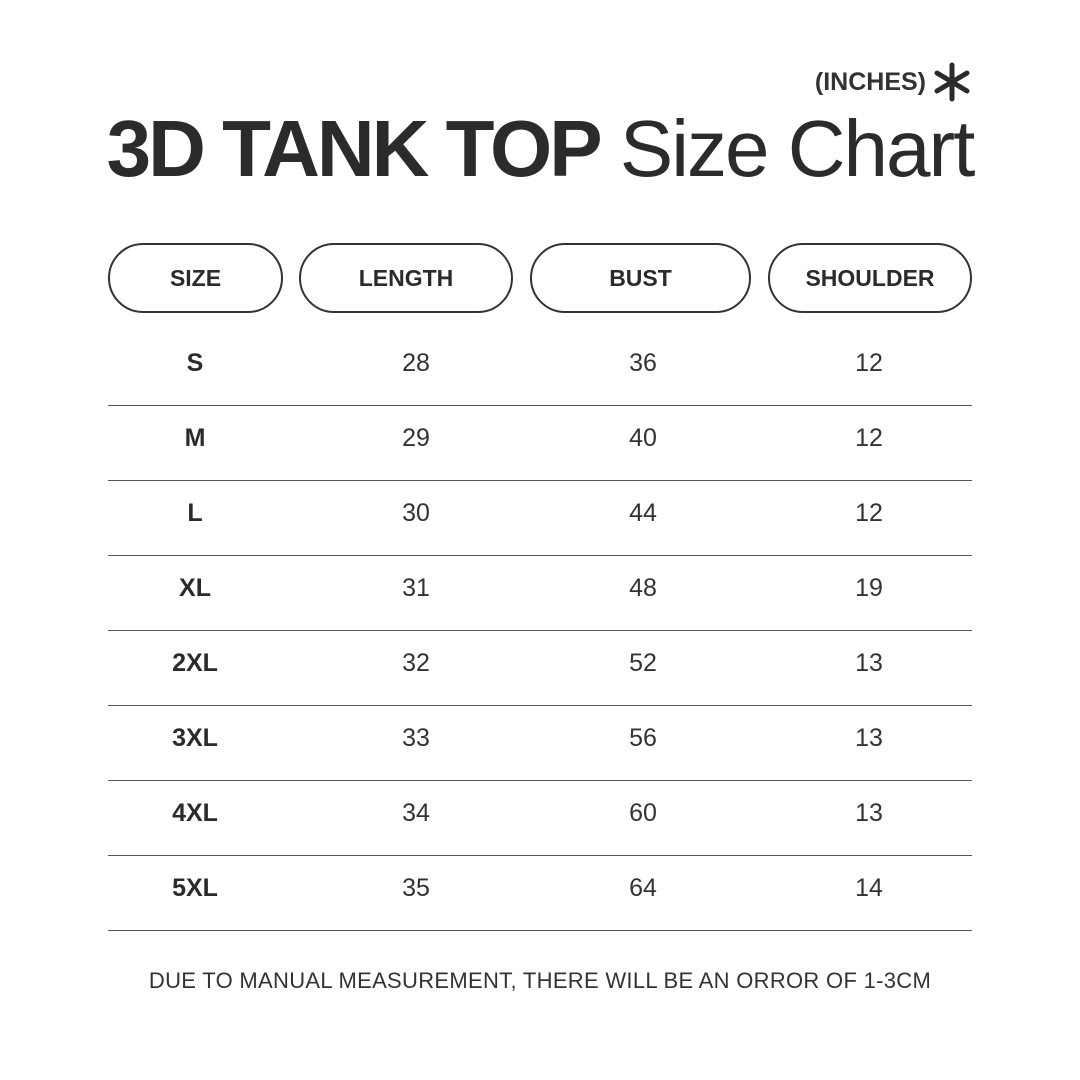  I want to click on asterisk-icon, so click(952, 82).